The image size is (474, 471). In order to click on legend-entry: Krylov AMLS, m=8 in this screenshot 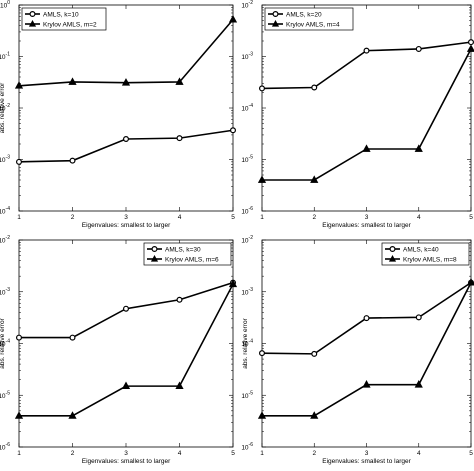, I will do `click(430, 259)`.